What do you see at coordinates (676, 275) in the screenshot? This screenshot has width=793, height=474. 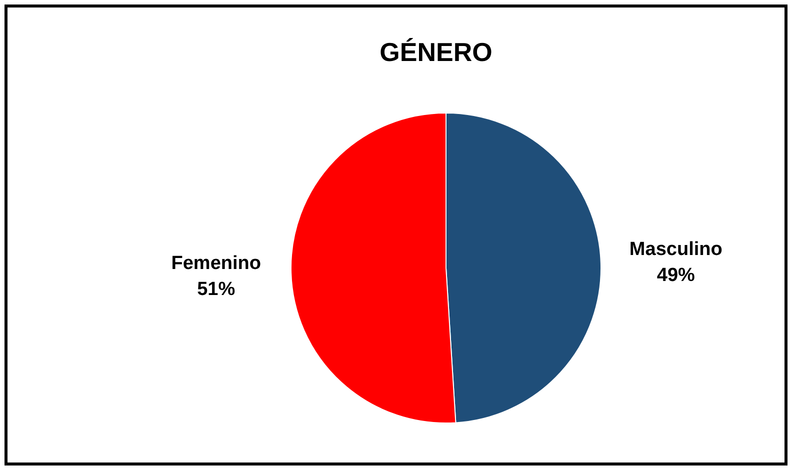 I see `data-label: 49%` at bounding box center [676, 275].